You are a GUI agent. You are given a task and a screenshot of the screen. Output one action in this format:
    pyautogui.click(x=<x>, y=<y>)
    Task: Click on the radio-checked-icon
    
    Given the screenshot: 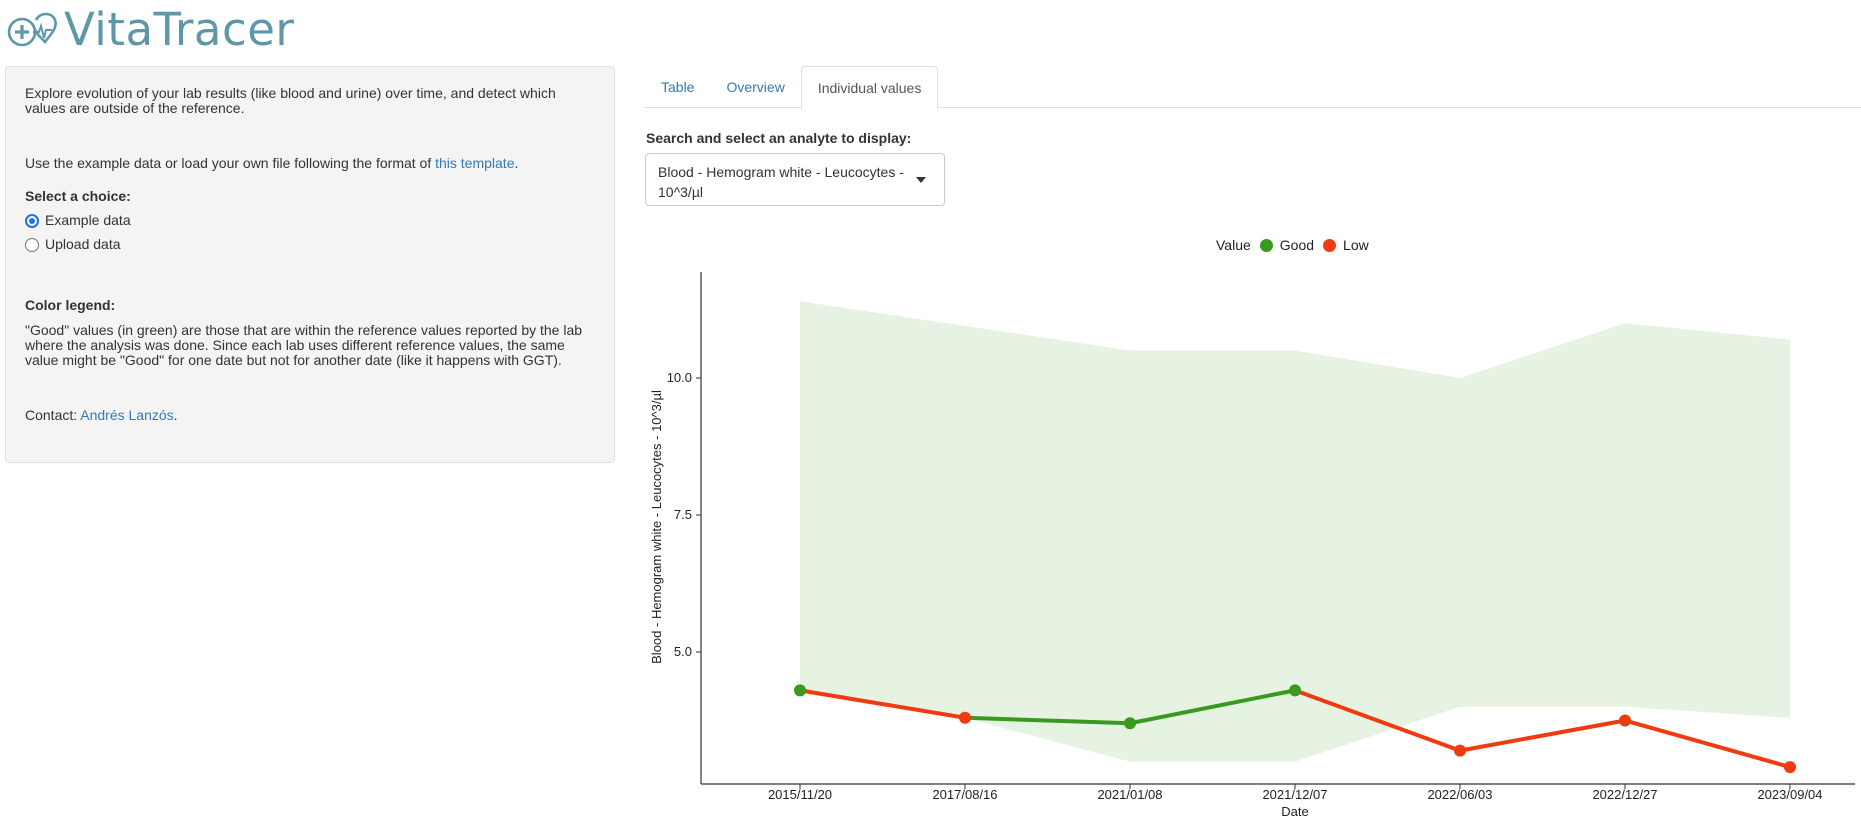 What is the action you would take?
    pyautogui.click(x=32, y=220)
    